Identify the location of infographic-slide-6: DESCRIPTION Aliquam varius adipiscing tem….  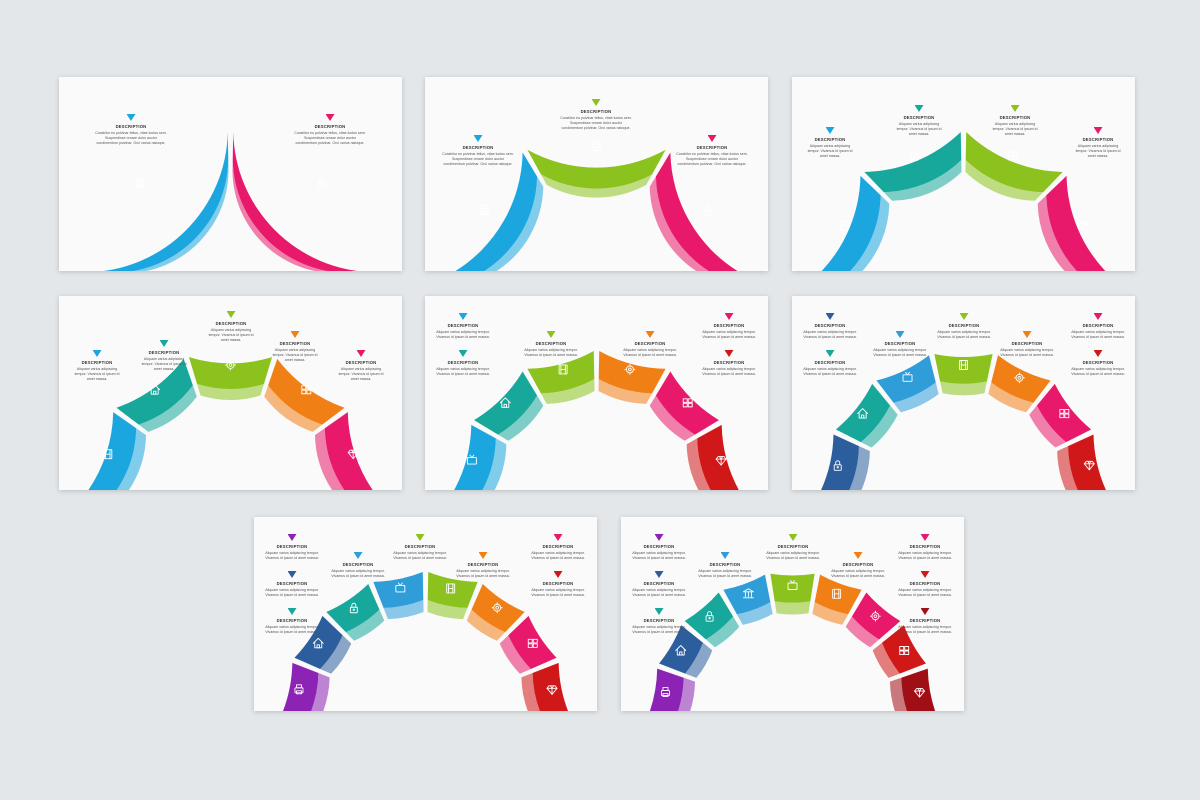
(963, 393).